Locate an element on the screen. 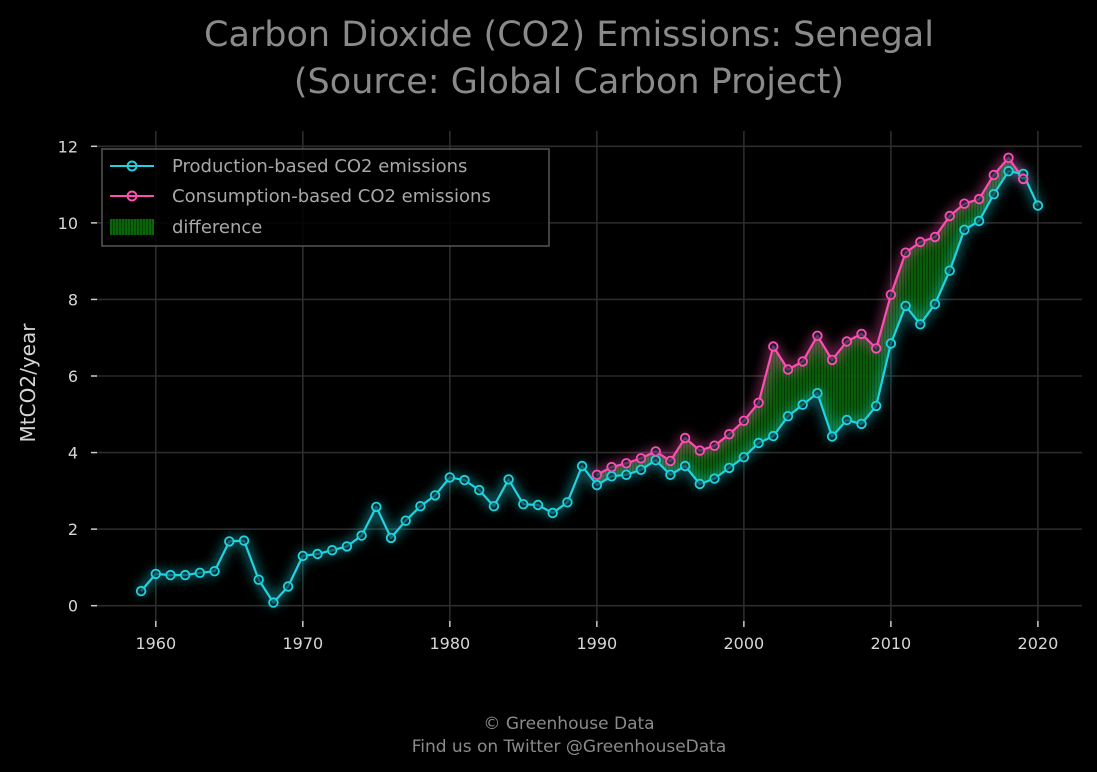  production-point-2003 is located at coordinates (788, 416).